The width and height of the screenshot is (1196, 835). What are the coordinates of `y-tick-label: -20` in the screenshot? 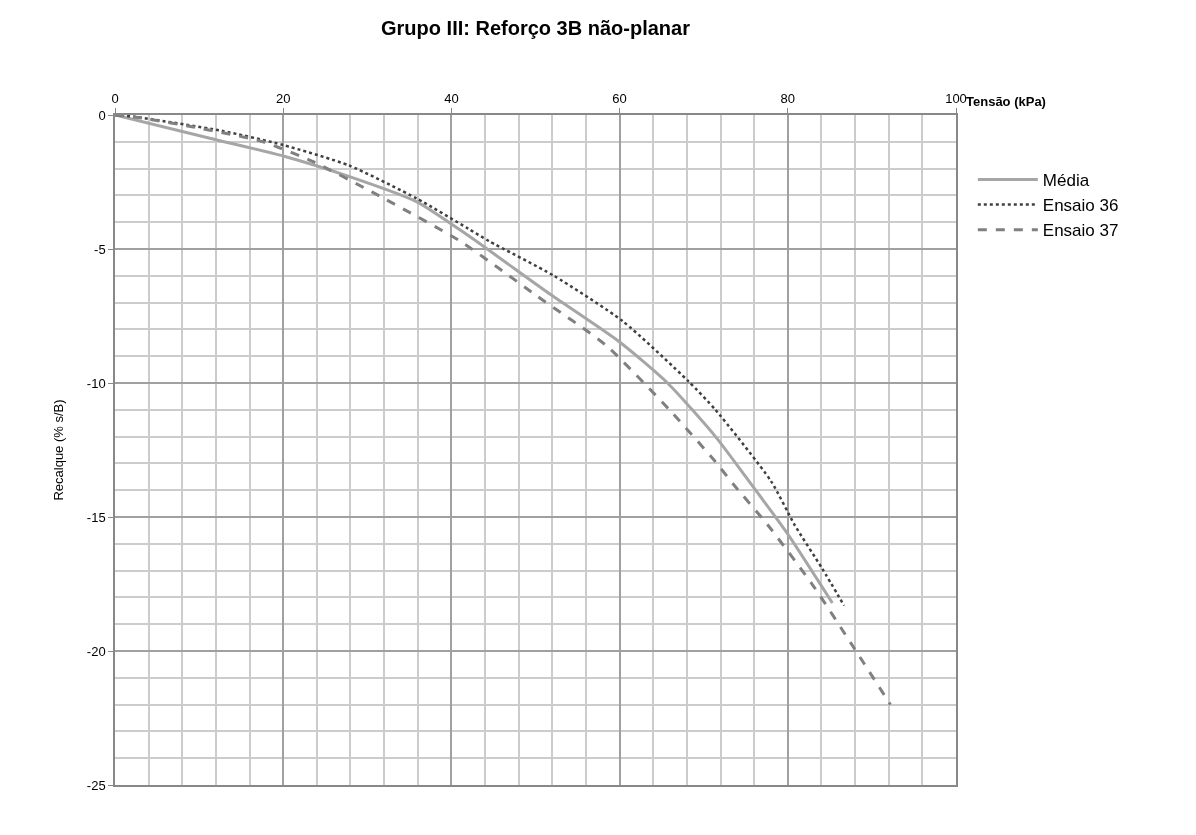 It's located at (96, 651).